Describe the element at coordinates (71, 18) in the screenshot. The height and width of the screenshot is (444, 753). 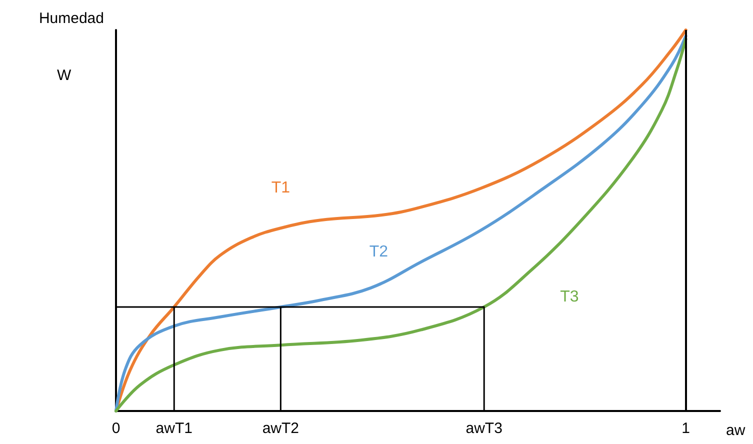
I see `y-axis-title: Humedad` at that location.